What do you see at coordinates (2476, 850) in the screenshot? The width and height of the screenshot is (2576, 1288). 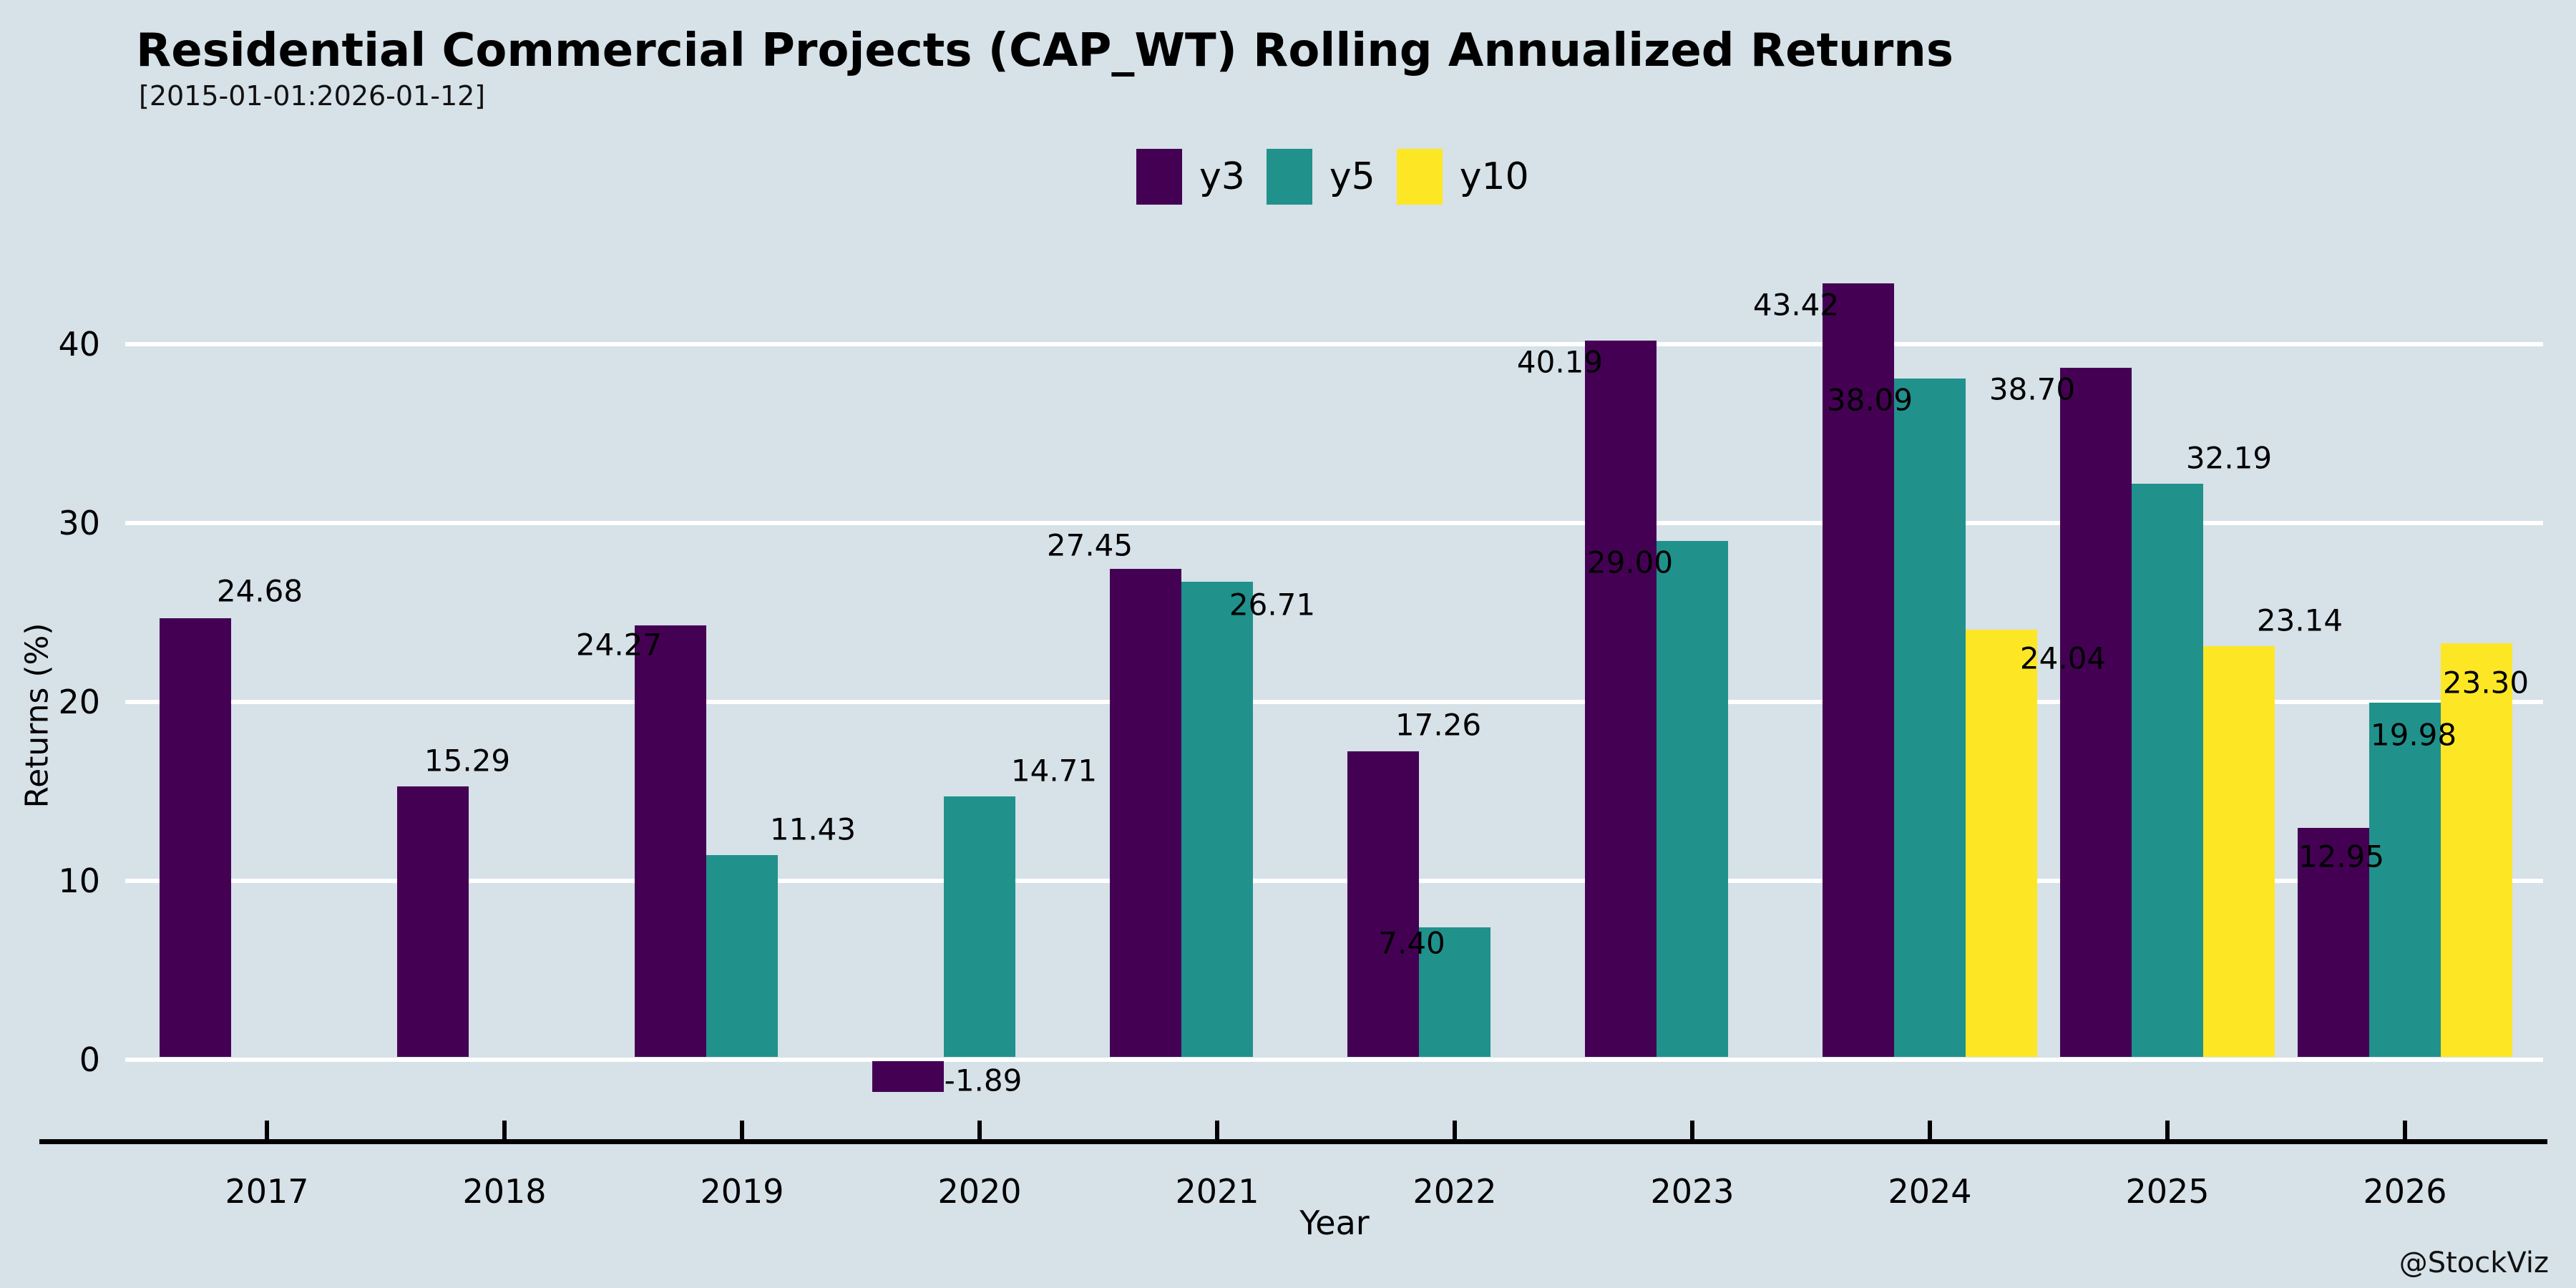 I see `bar-2026-y10` at bounding box center [2476, 850].